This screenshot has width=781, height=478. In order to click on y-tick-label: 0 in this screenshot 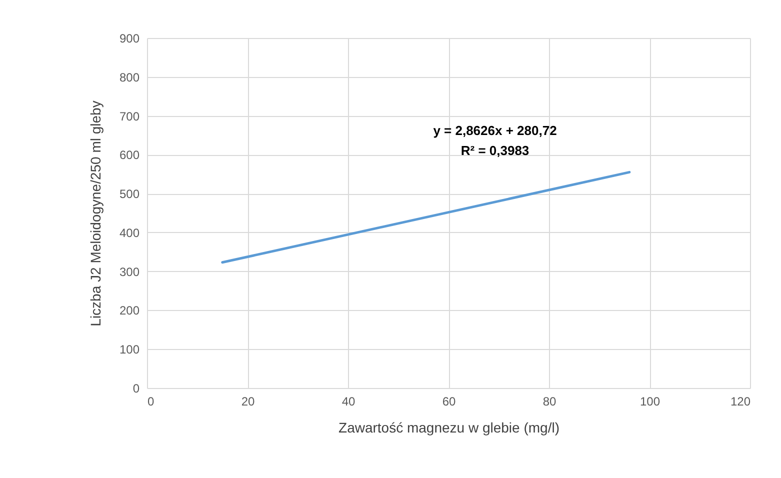, I will do `click(136, 389)`.